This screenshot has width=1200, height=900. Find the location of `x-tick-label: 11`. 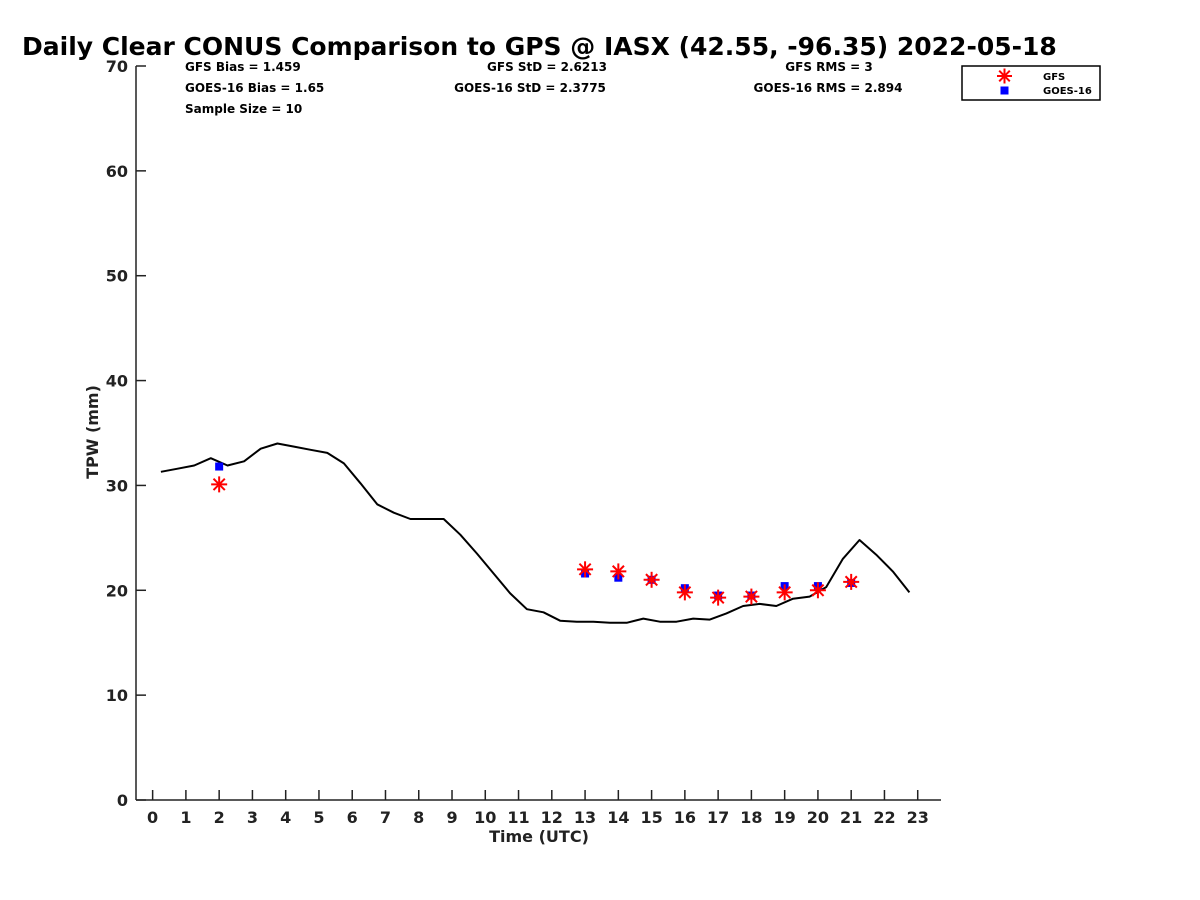

x-tick-label: 11 is located at coordinates (518, 817).